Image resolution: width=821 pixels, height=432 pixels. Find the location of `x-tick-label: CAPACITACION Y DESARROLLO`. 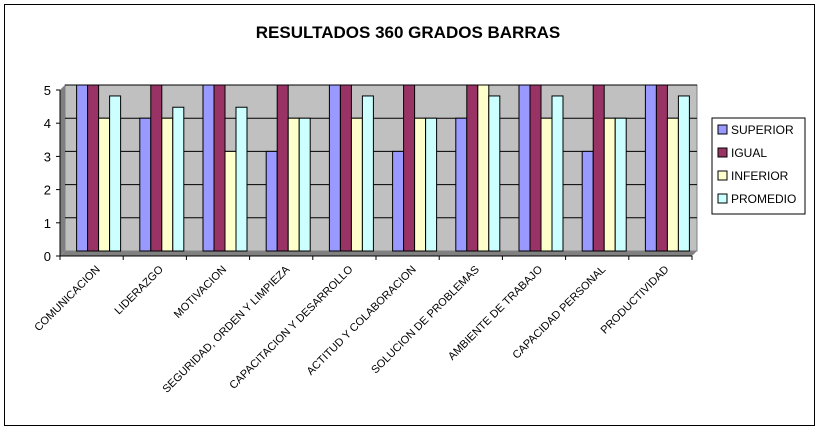

x-tick-label: CAPACITACION Y DESARROLLO is located at coordinates (291, 327).